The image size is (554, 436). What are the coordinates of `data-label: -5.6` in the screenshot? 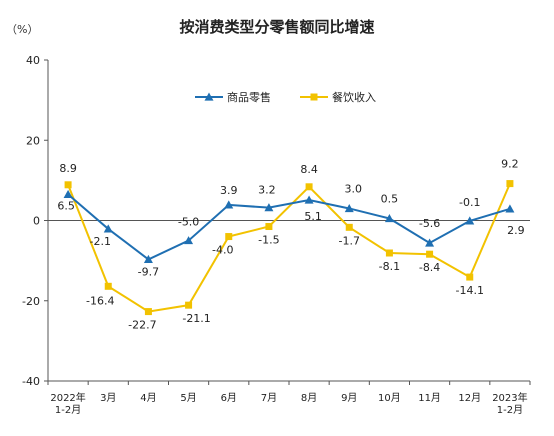 It's located at (429, 223).